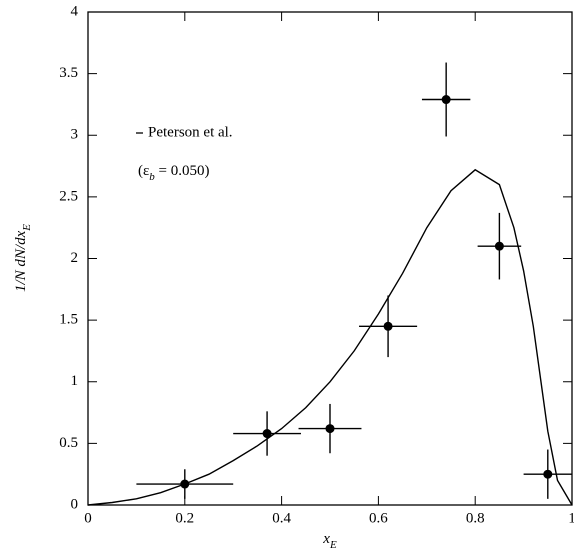 This screenshot has width=574, height=554. I want to click on y-tick-label: 2.5, so click(68, 196).